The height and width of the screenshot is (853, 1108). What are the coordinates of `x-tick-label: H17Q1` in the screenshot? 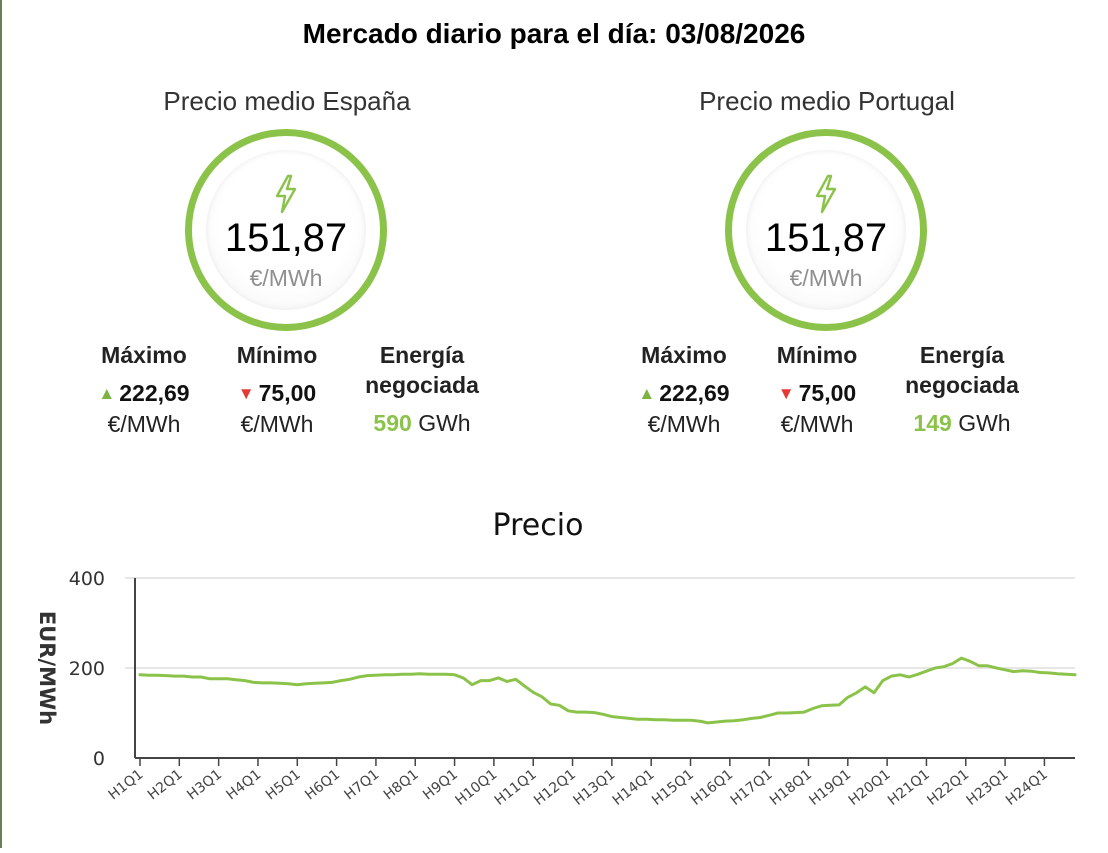 It's located at (752, 788).